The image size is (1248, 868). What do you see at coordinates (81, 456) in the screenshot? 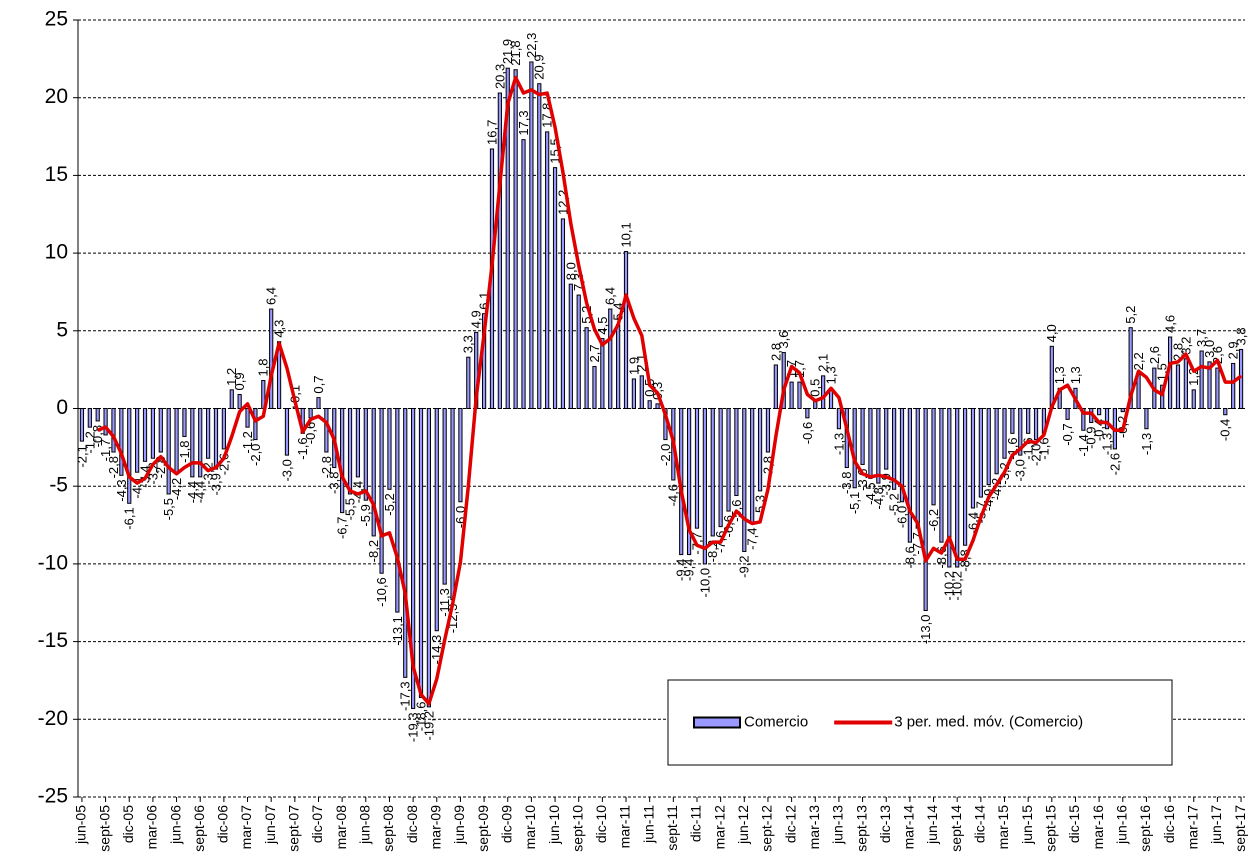
I see `value-label: -2,1` at bounding box center [81, 456].